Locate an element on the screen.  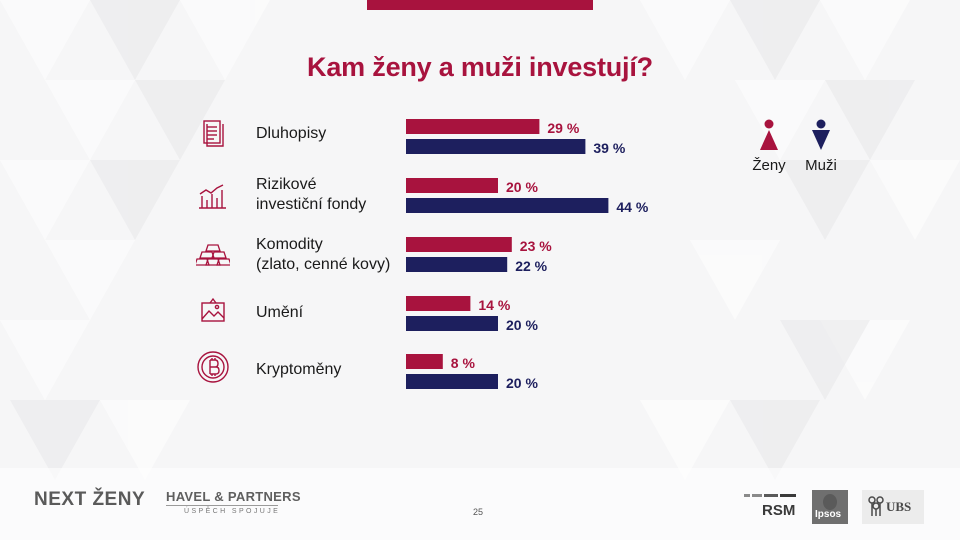
value-label-bonds-women: 29 % is located at coordinates (563, 128).